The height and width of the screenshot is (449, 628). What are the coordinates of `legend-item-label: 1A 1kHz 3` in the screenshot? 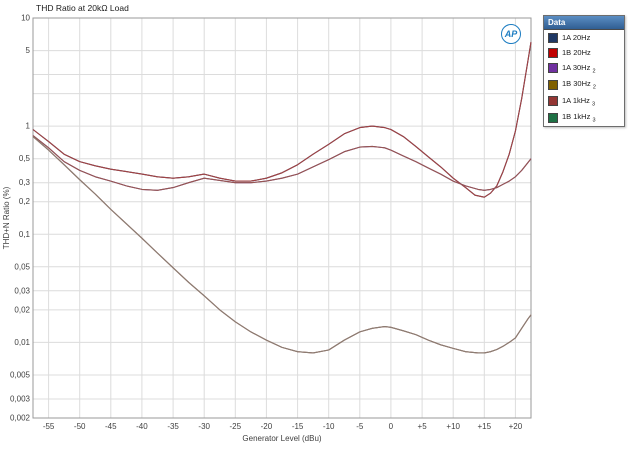 It's located at (579, 101).